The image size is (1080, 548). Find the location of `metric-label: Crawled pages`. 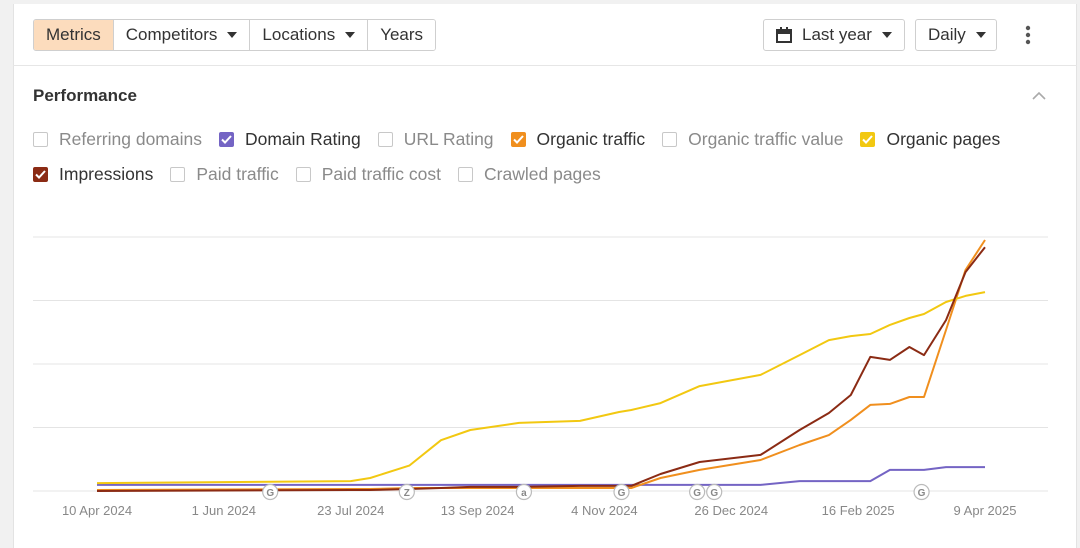

metric-label: Crawled pages is located at coordinates (542, 173).